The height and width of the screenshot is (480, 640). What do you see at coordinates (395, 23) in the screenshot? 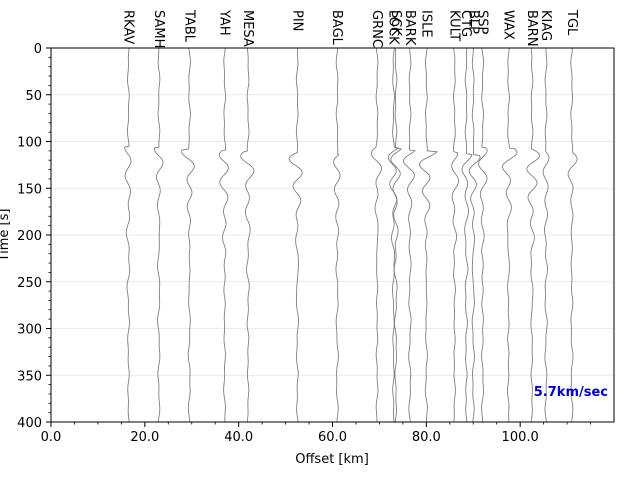
I see `station-label-sck: SCK` at bounding box center [395, 23].